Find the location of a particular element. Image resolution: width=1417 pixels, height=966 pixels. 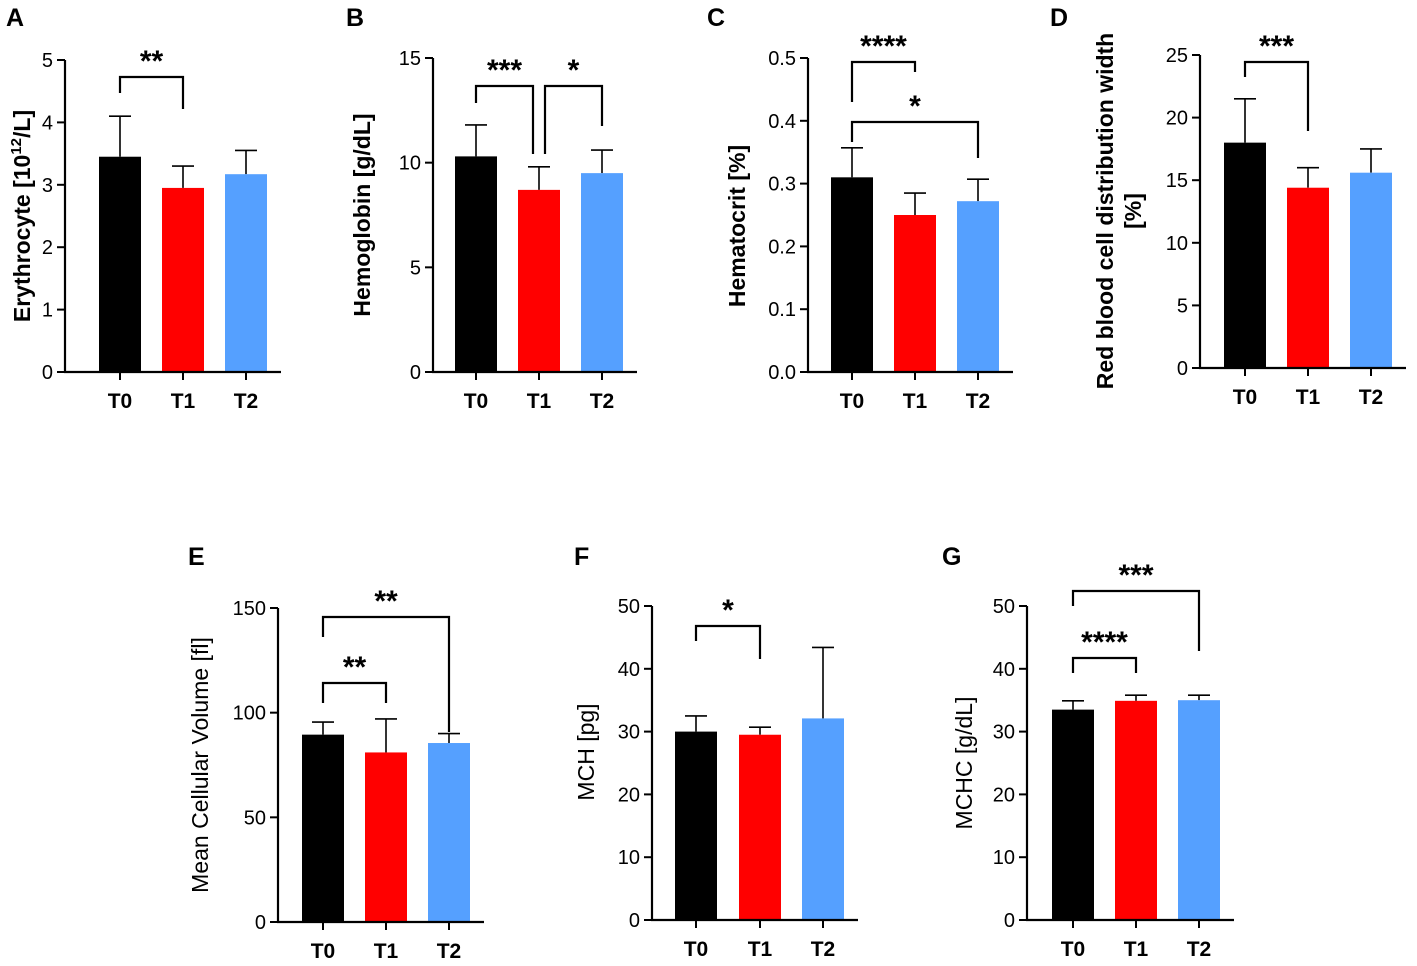

bar-e-t1 is located at coordinates (386, 837).